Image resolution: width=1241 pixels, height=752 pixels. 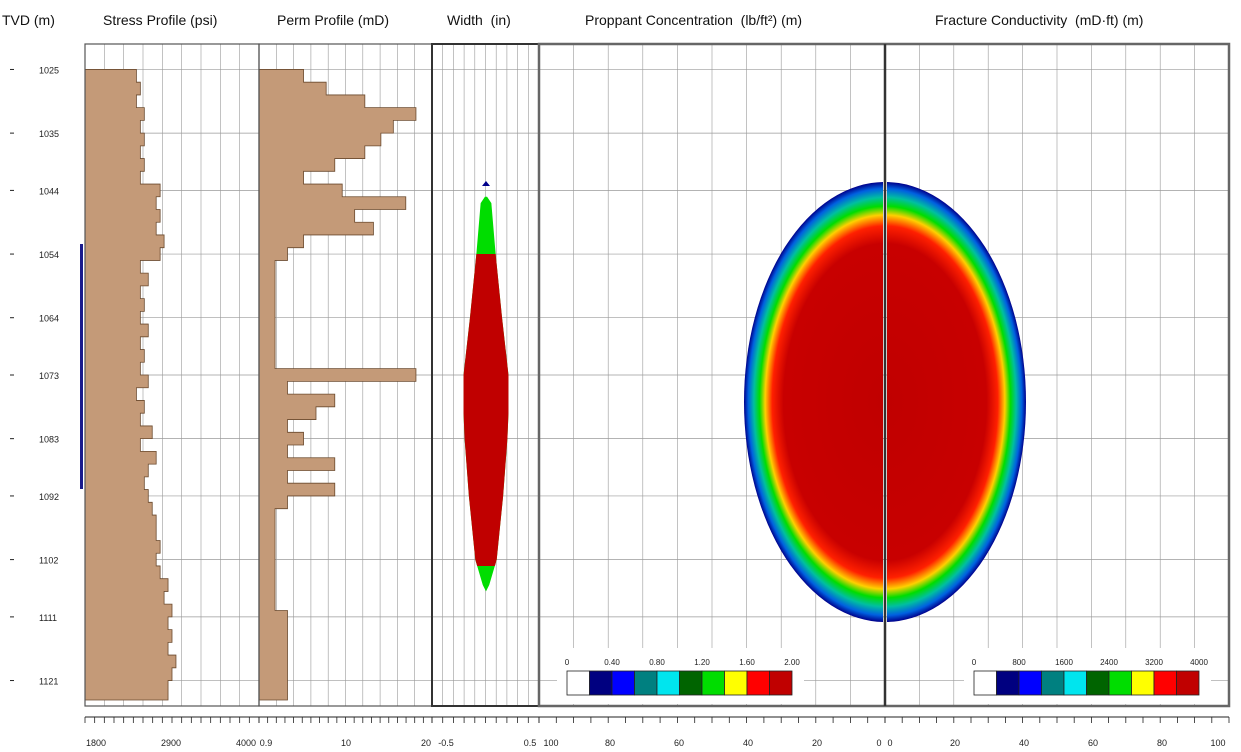 What do you see at coordinates (1024, 743) in the screenshot?
I see `conductivity-axis-label: 40` at bounding box center [1024, 743].